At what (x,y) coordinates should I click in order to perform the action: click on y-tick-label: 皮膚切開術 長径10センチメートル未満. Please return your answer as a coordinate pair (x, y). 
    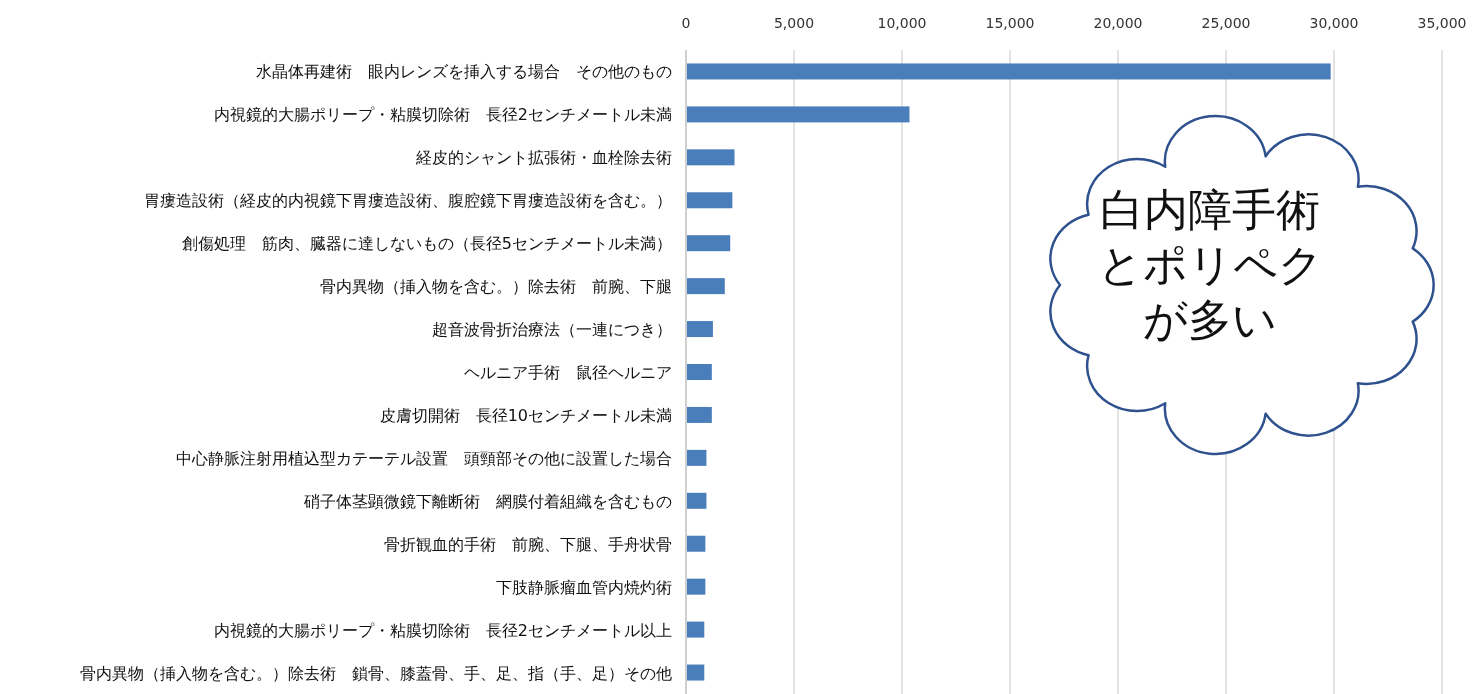
    Looking at the image, I should click on (525, 415).